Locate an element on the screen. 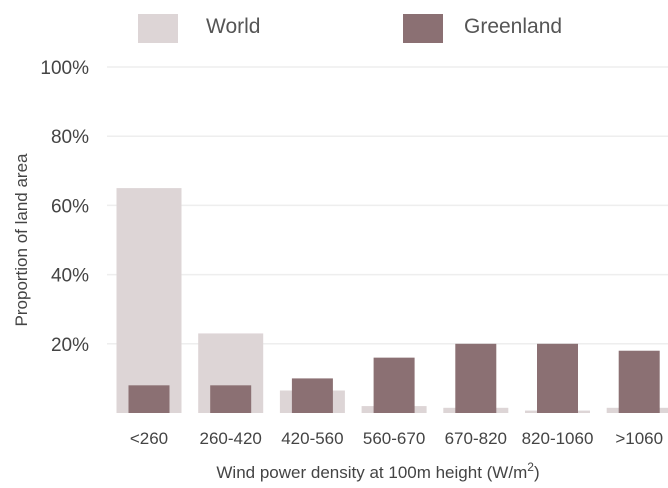 The width and height of the screenshot is (668, 488). y-axis-title: Proportion of land area is located at coordinates (21, 239).